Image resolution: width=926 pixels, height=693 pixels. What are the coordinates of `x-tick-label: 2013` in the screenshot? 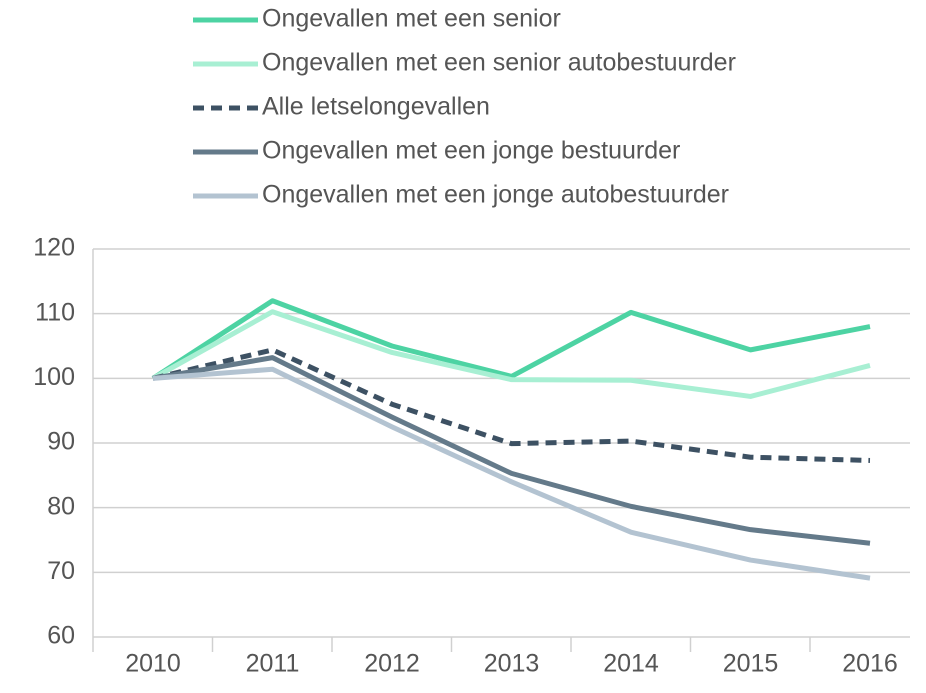 It's located at (512, 664).